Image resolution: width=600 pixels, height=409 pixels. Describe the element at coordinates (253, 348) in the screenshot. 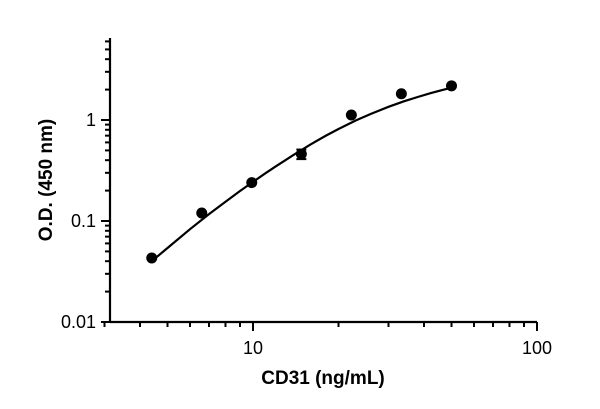

I see `x-tick-label: 10` at that location.